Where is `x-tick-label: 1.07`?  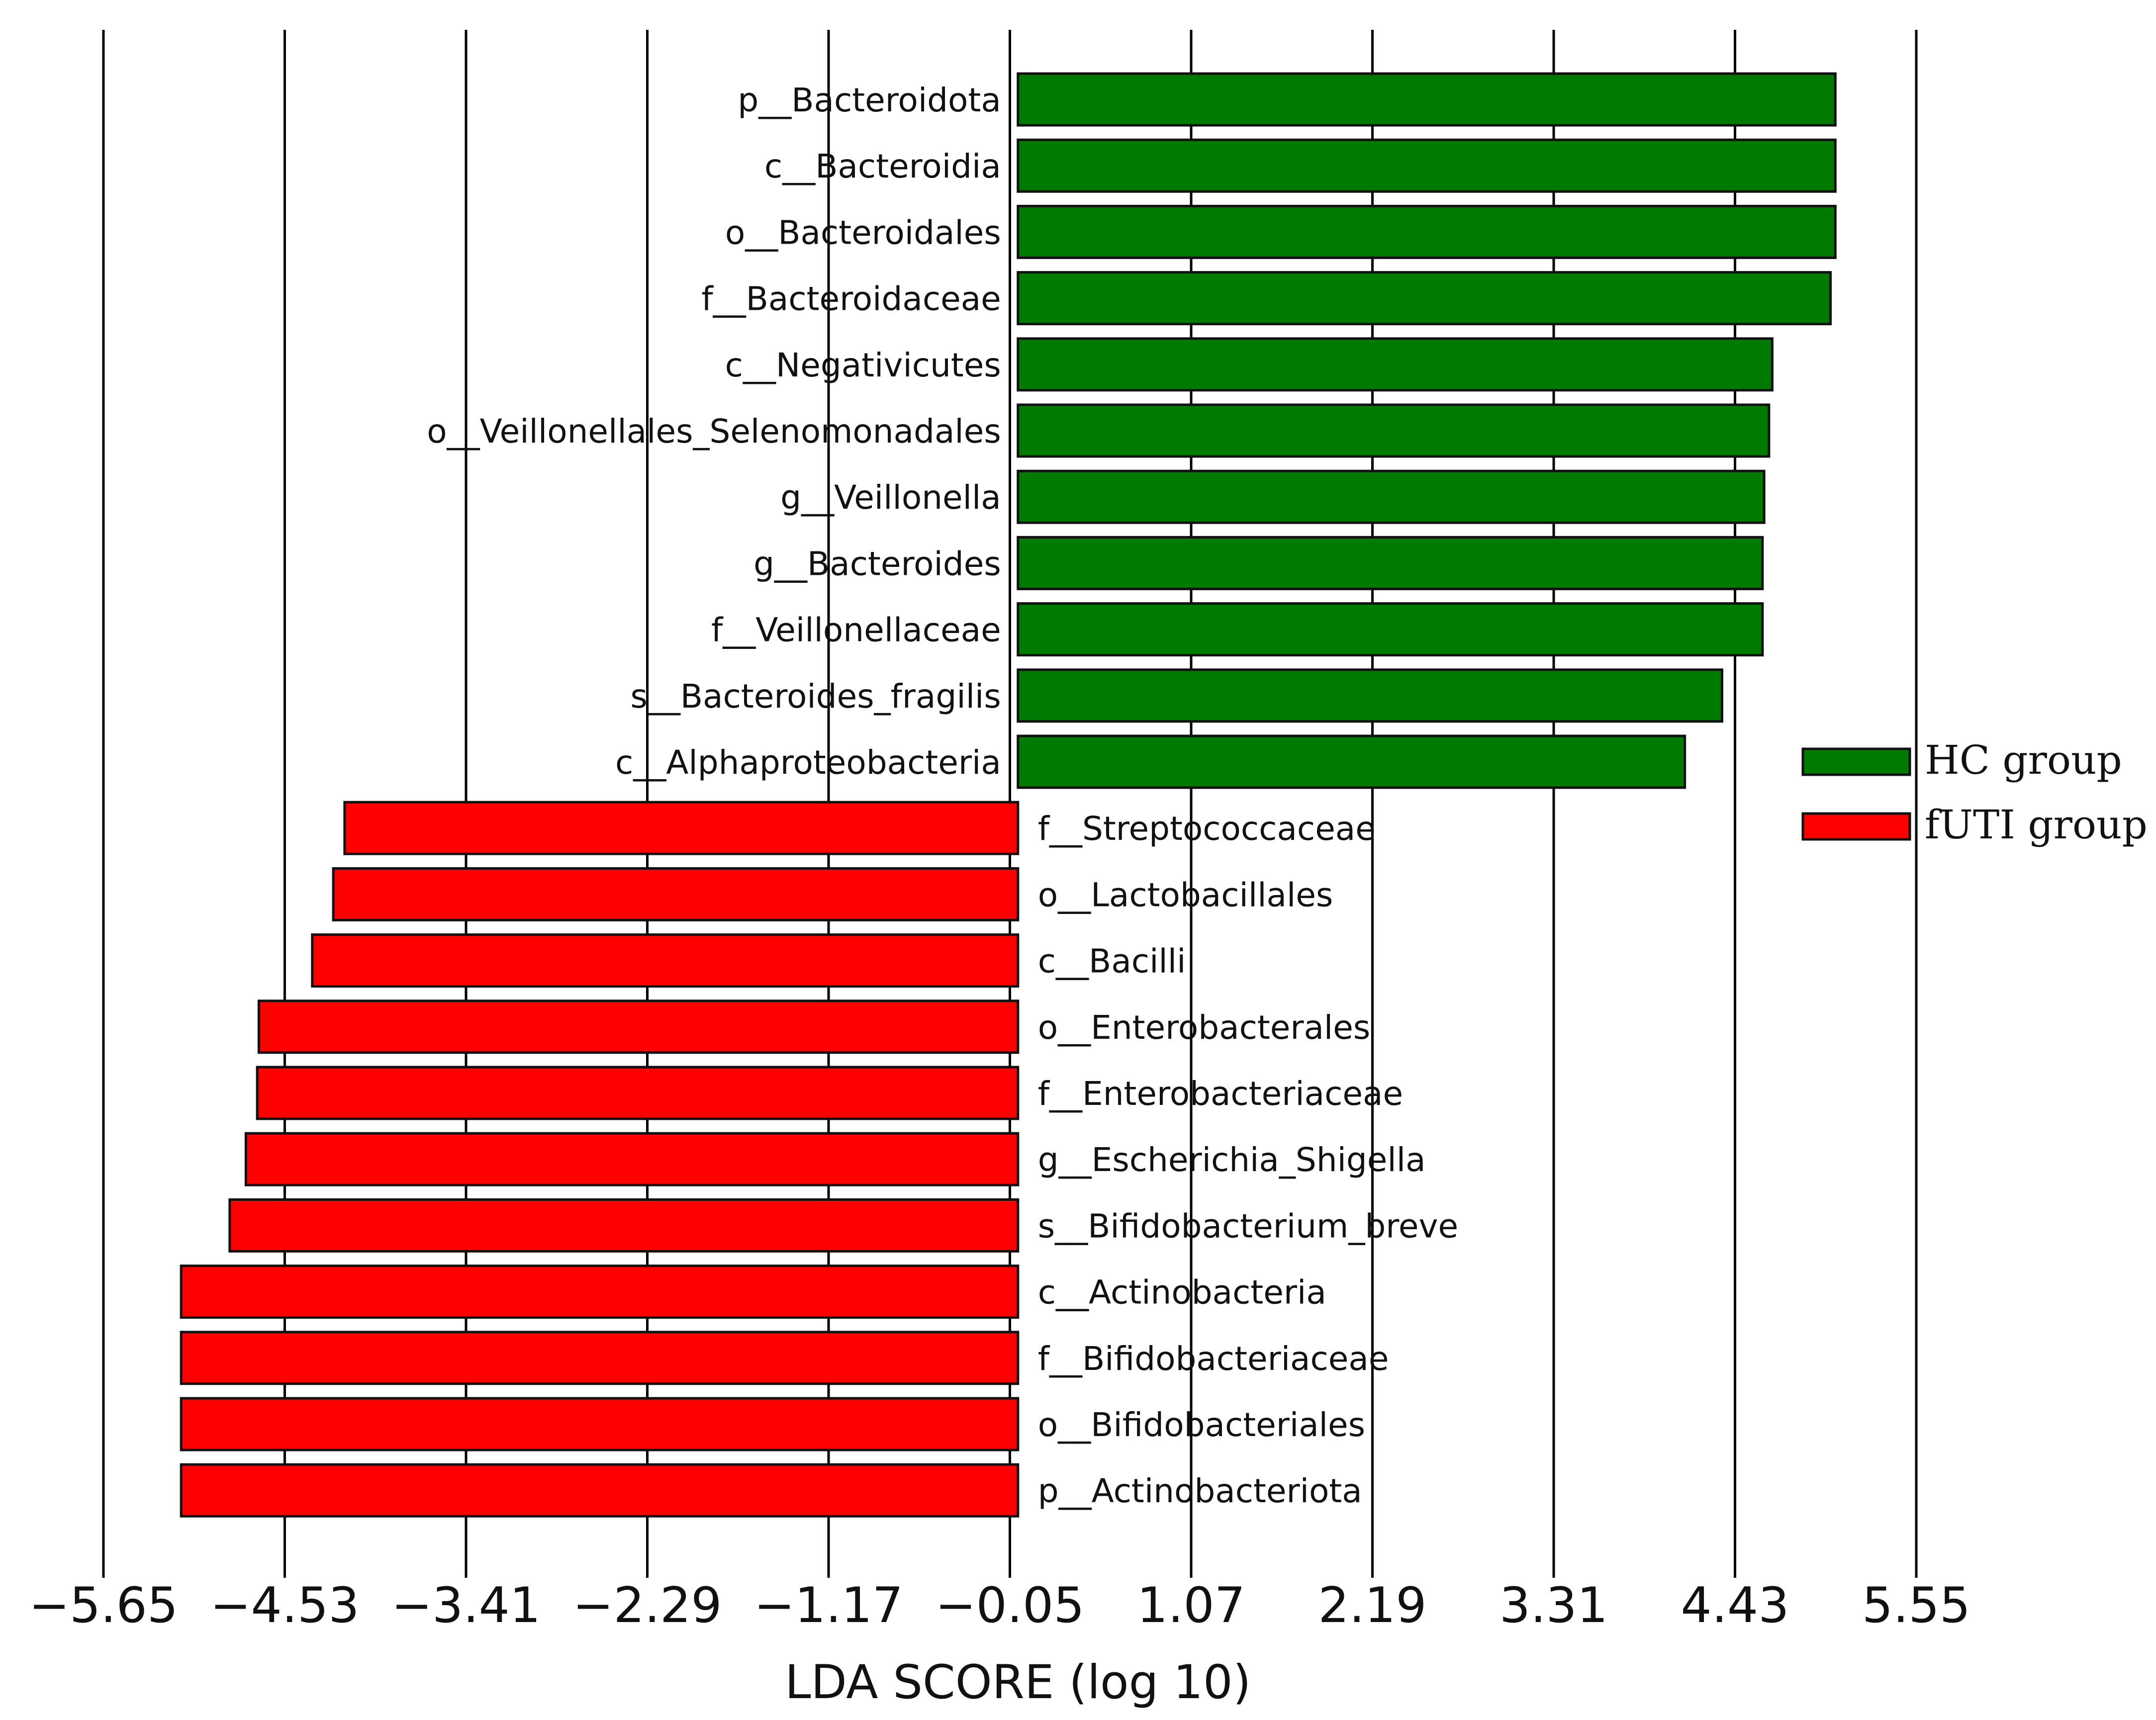
x-tick-label: 1.07 is located at coordinates (1191, 1606).